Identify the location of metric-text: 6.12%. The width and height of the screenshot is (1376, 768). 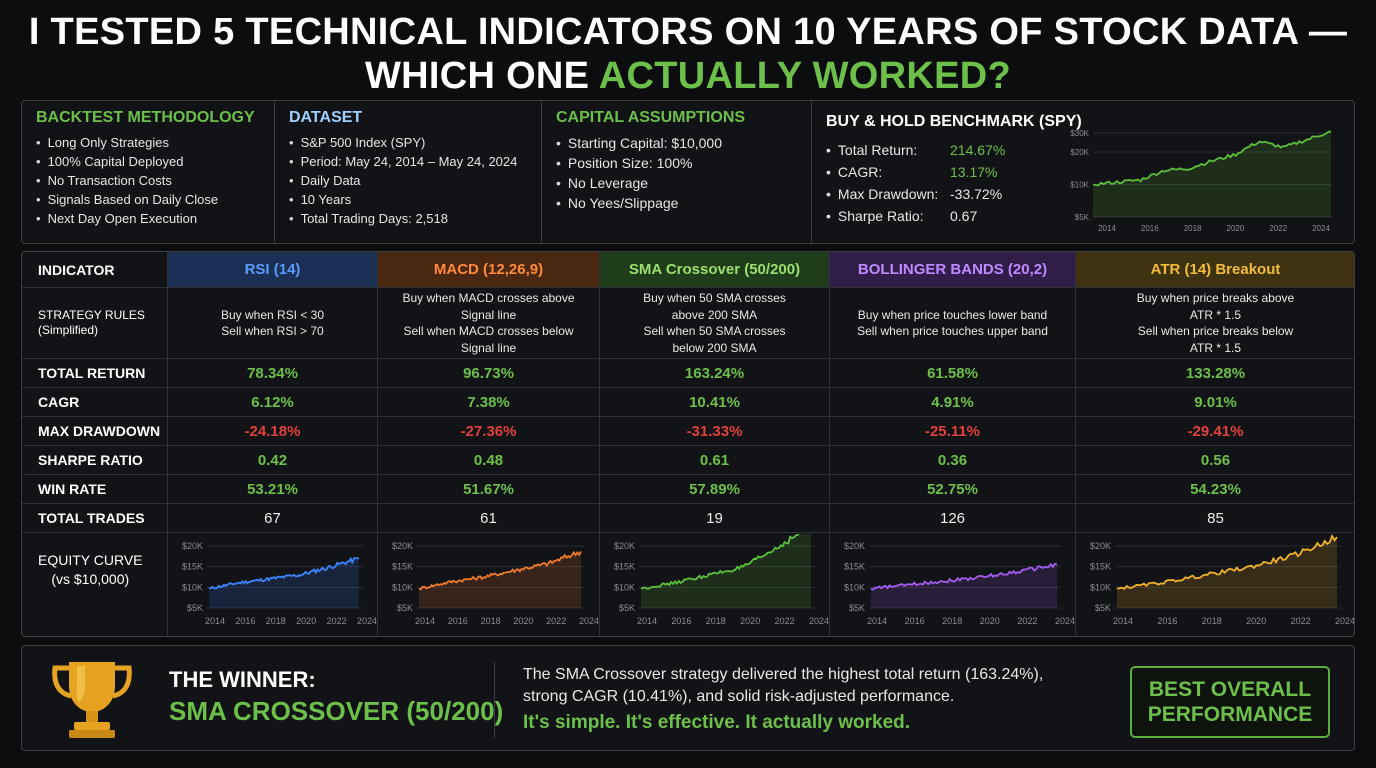
(272, 402).